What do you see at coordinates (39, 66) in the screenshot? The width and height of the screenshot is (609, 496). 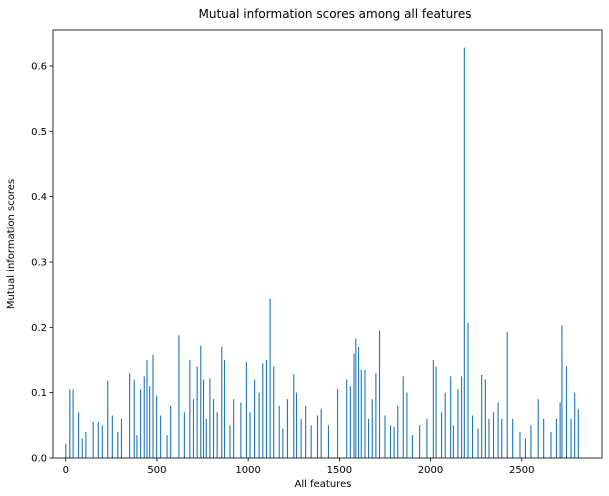 I see `y-tick-label: 0.6` at bounding box center [39, 66].